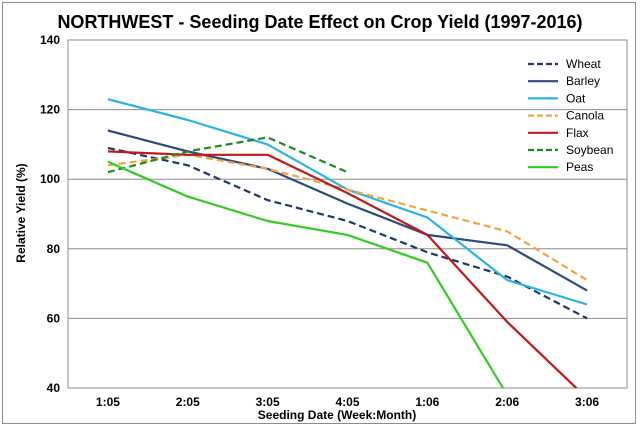 This screenshot has width=640, height=428. Describe the element at coordinates (577, 133) in the screenshot. I see `legend-label-flax: Flax` at that location.